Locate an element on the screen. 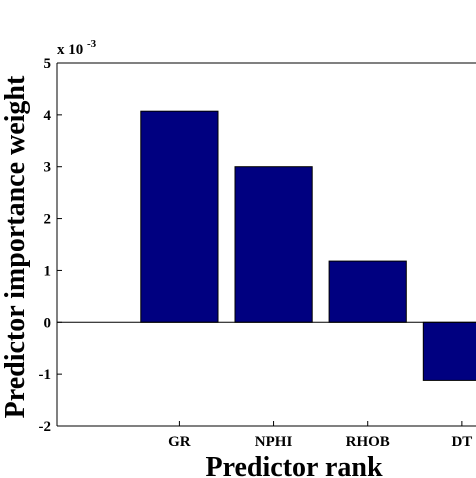  x-tick-group: GR NPHI RHOB DT is located at coordinates (320, 435).